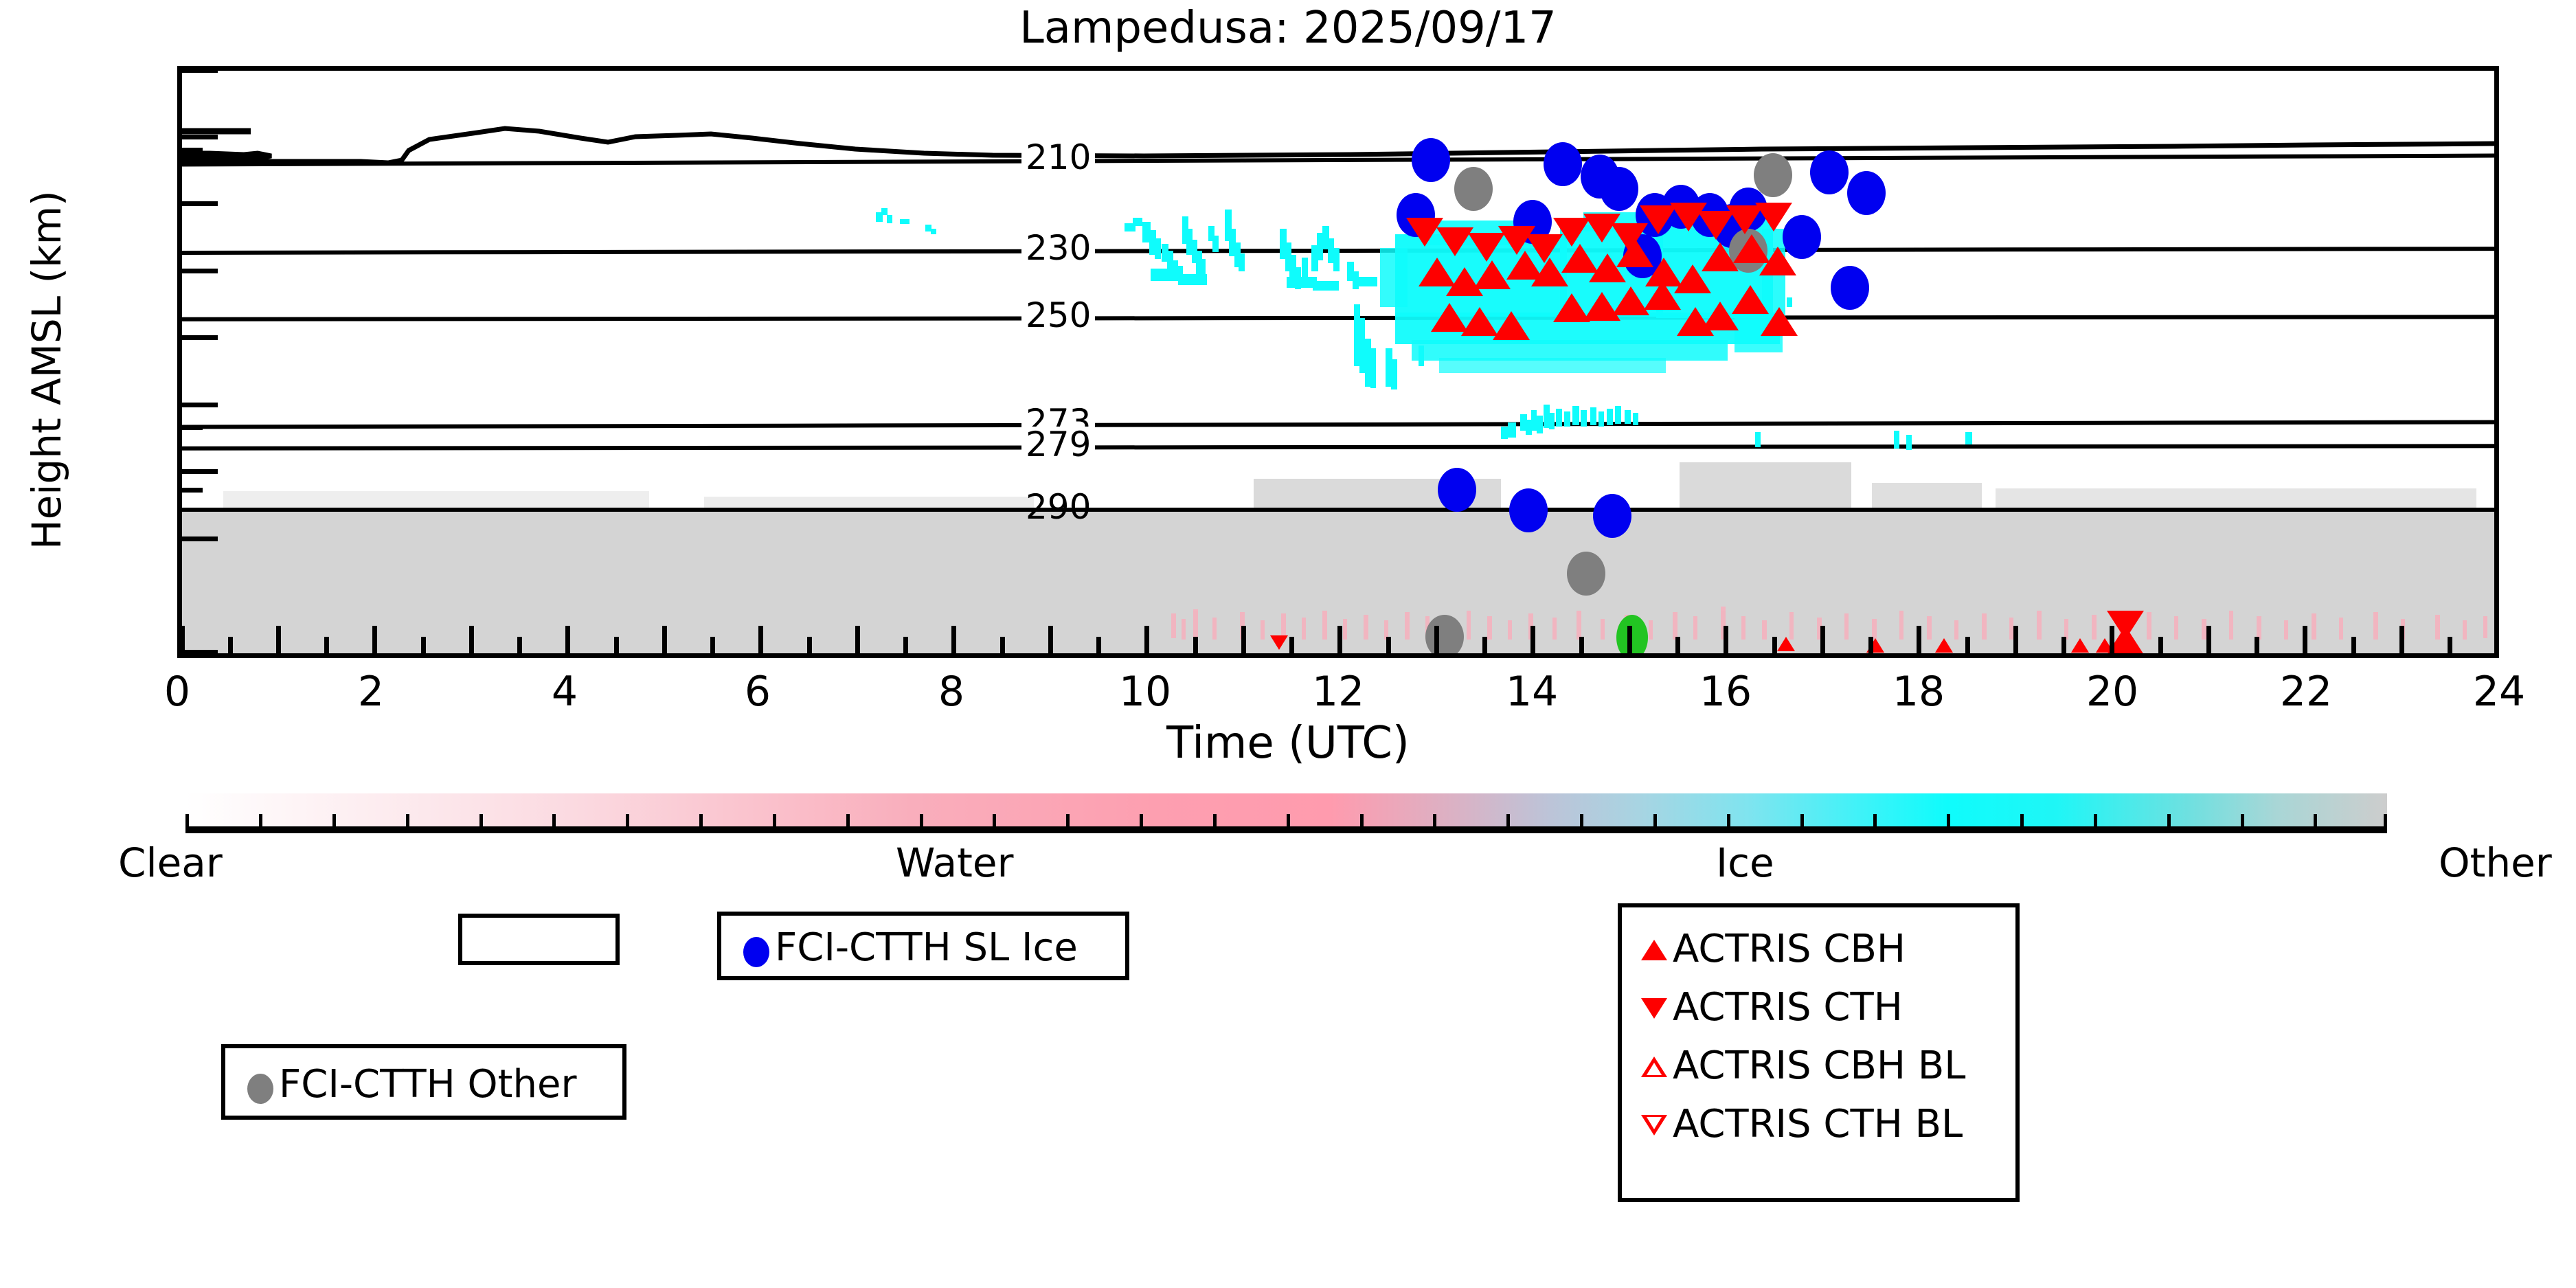 The height and width of the screenshot is (1288, 2576). What do you see at coordinates (1532, 692) in the screenshot?
I see `x-tick-label: 14` at bounding box center [1532, 692].